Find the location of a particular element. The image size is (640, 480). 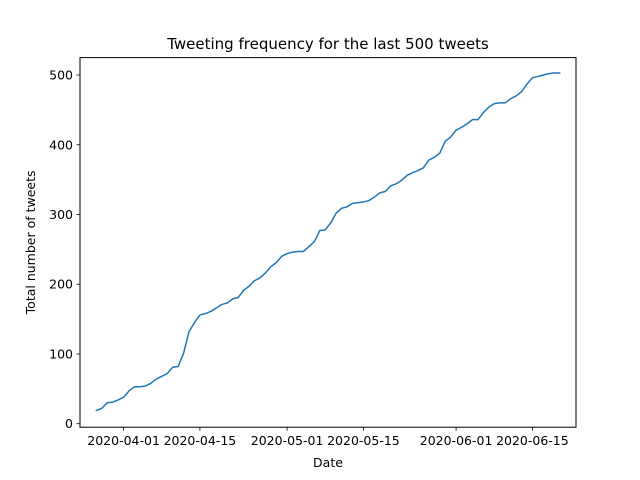

x-tick-label: 2020-04-15 is located at coordinates (200, 440).